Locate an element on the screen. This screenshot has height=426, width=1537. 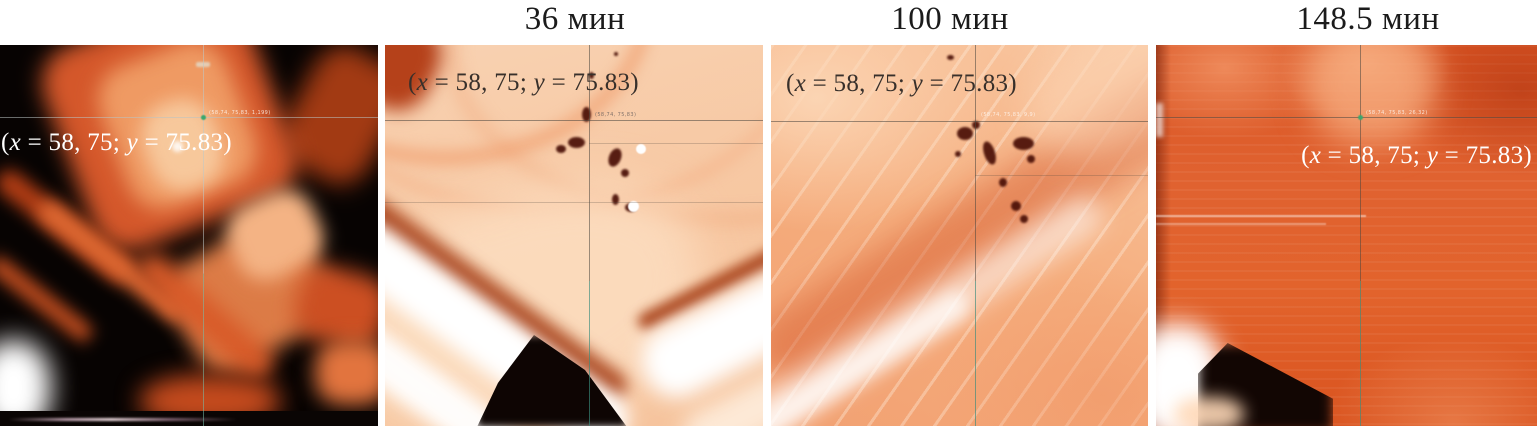
time-label-100min: 100 мин is located at coordinates (950, 19).